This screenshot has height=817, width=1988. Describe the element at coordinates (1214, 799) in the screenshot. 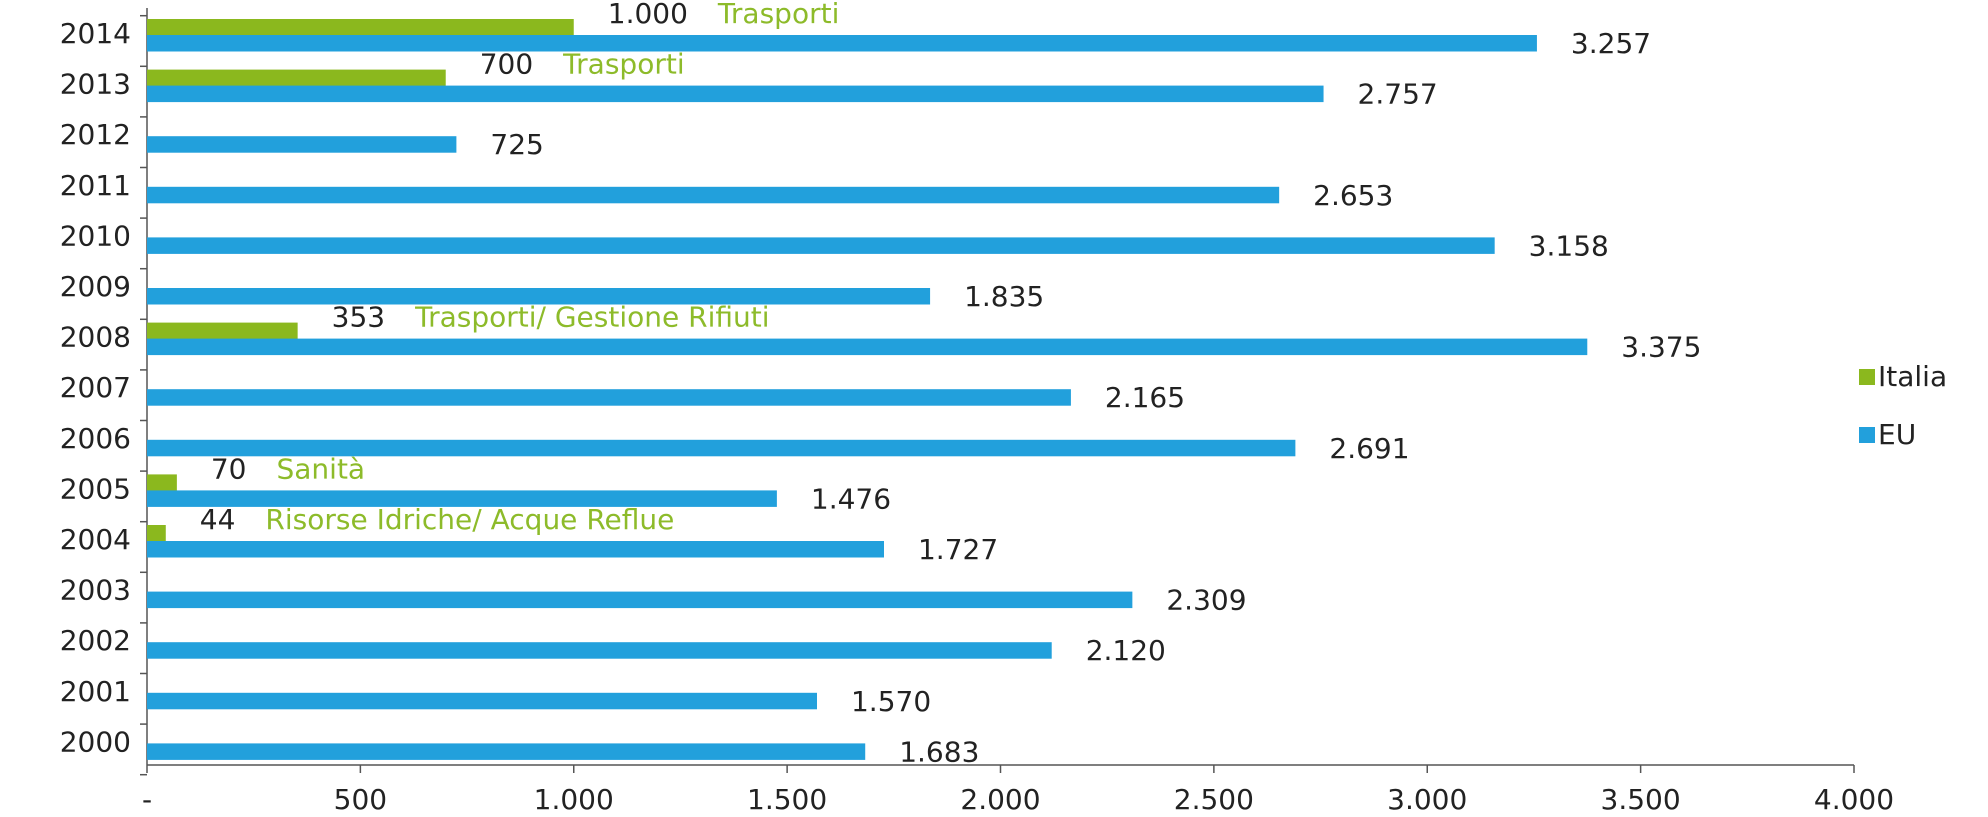

I see `x-tick-label: 2.500` at that location.